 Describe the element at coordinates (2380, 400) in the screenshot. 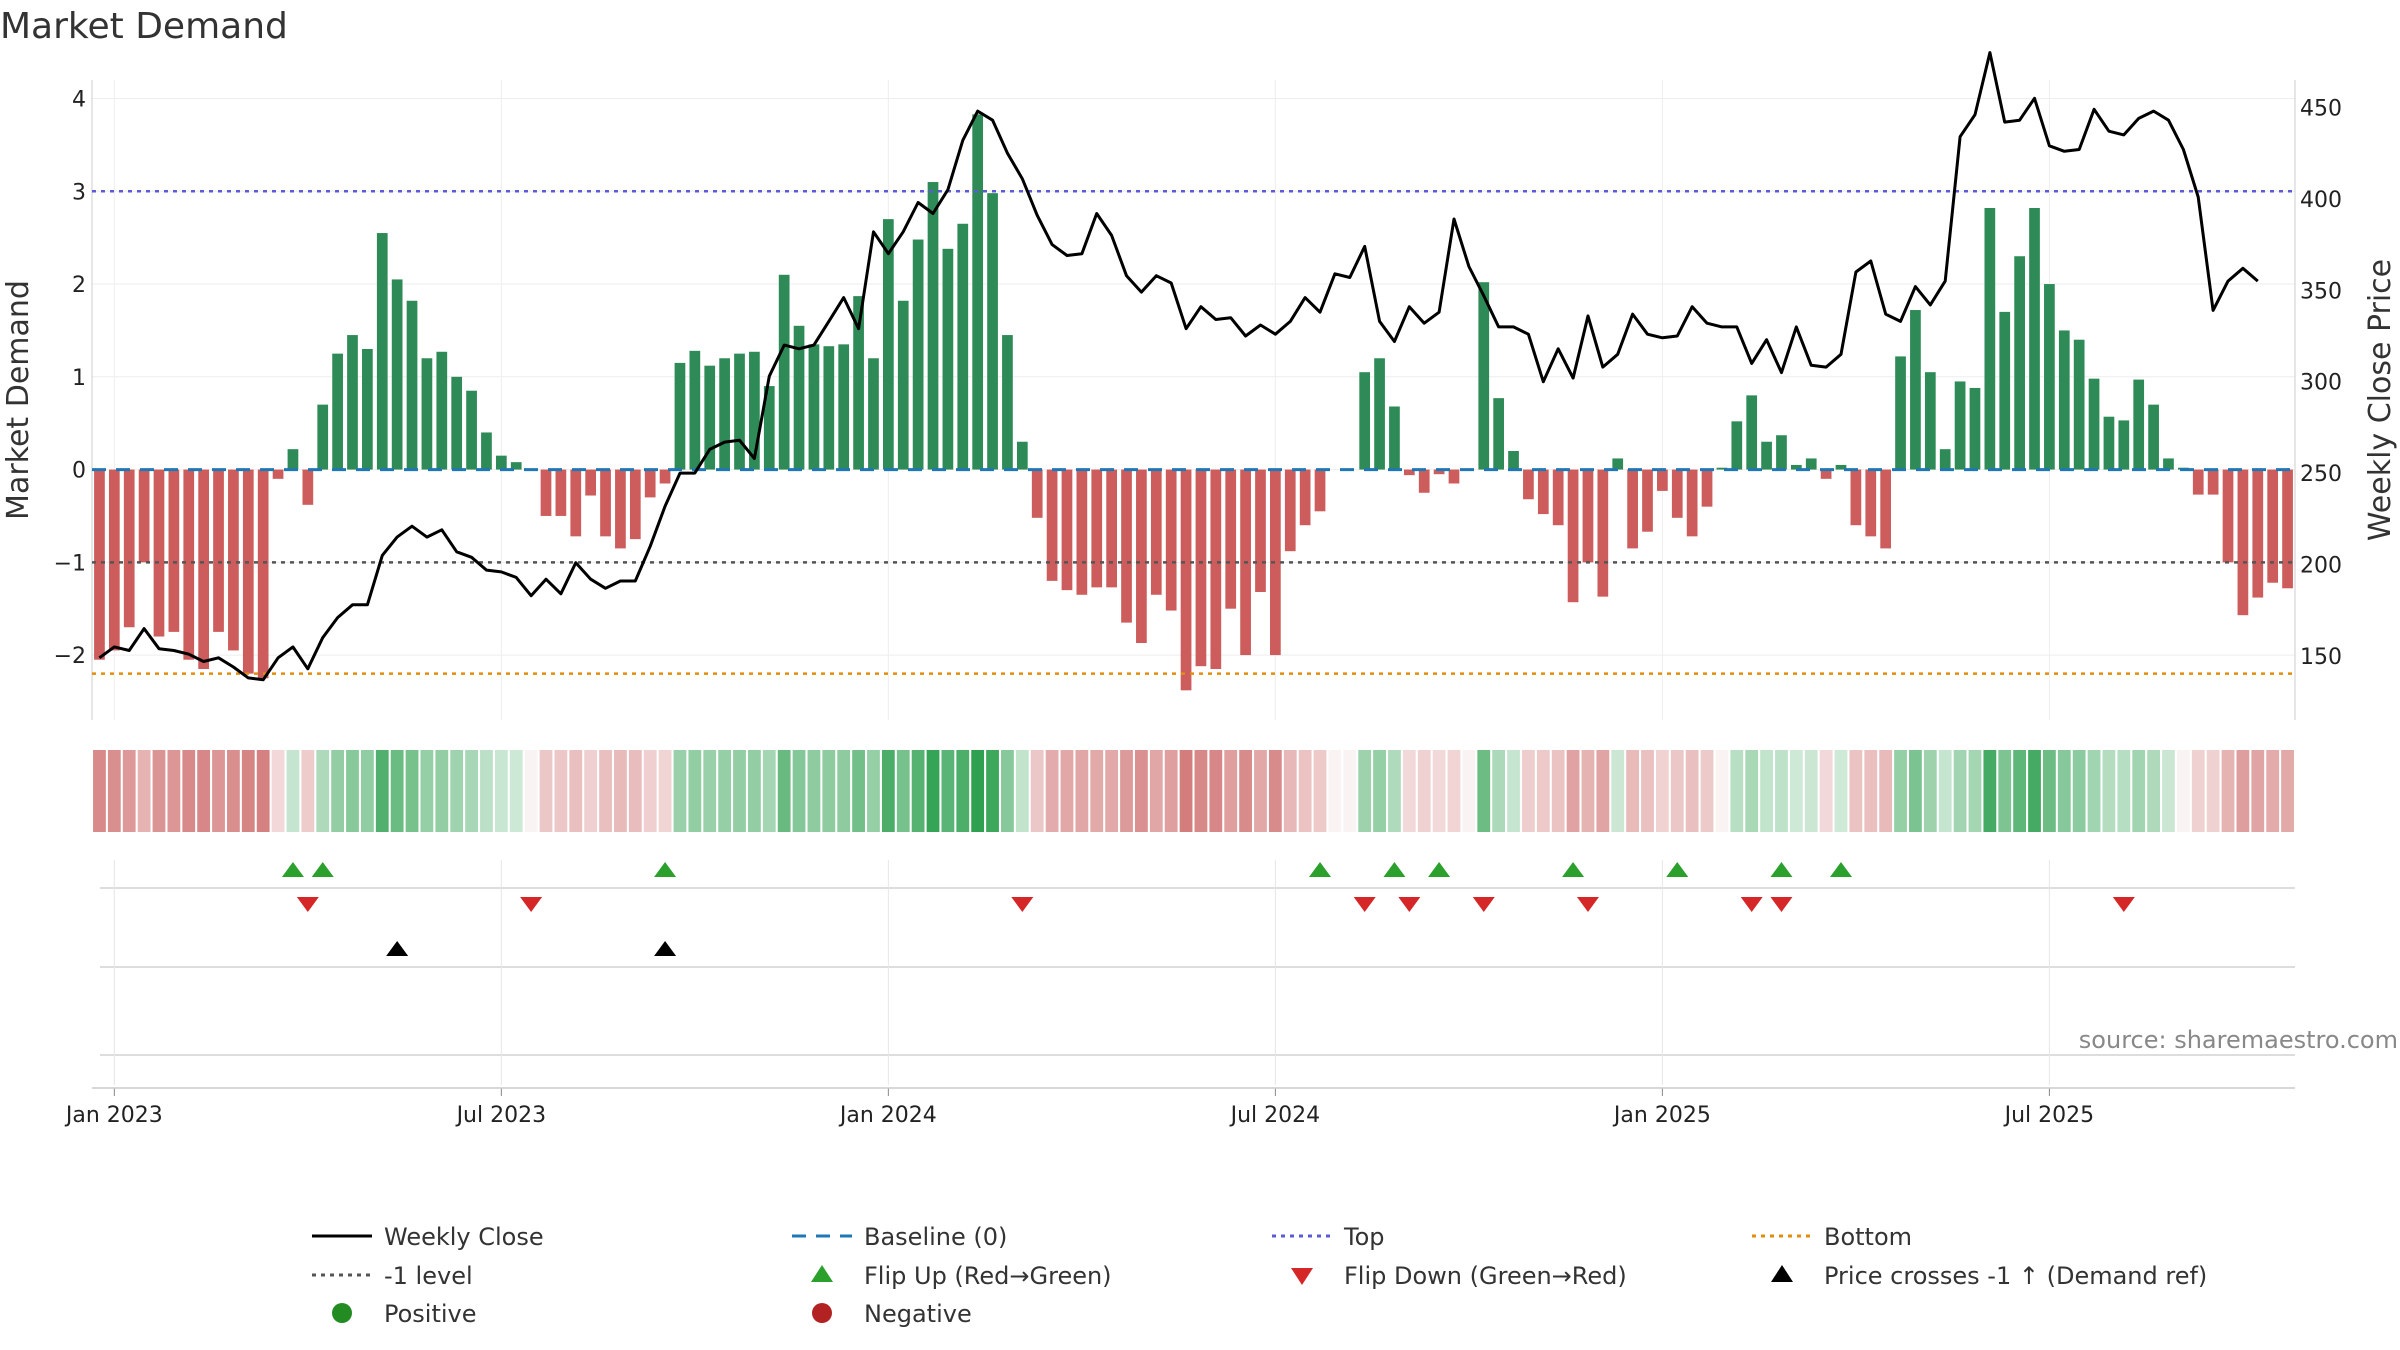

I see `right-axis-title: Weekly Close Price` at that location.